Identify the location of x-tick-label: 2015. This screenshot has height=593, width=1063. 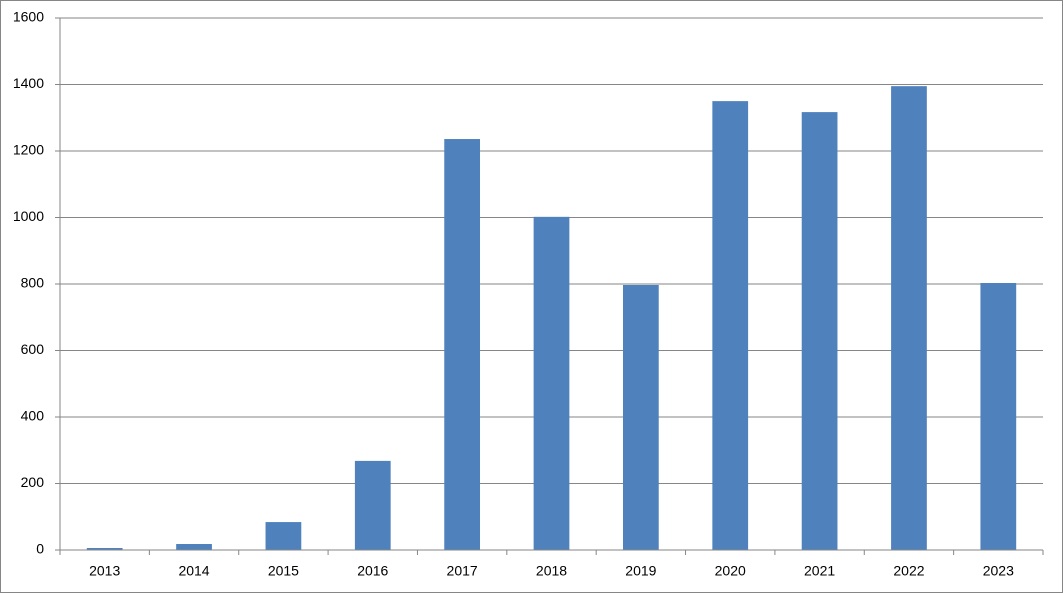
(283, 571).